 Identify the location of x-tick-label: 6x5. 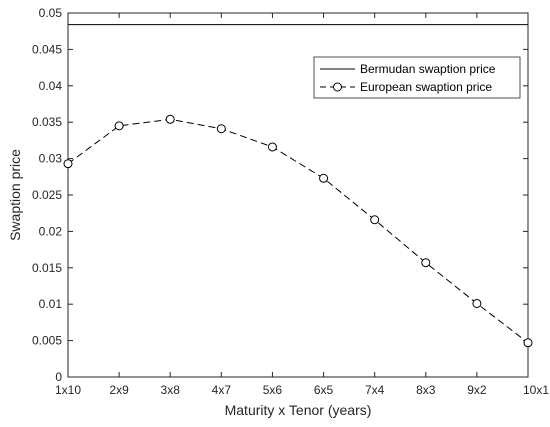
(324, 390).